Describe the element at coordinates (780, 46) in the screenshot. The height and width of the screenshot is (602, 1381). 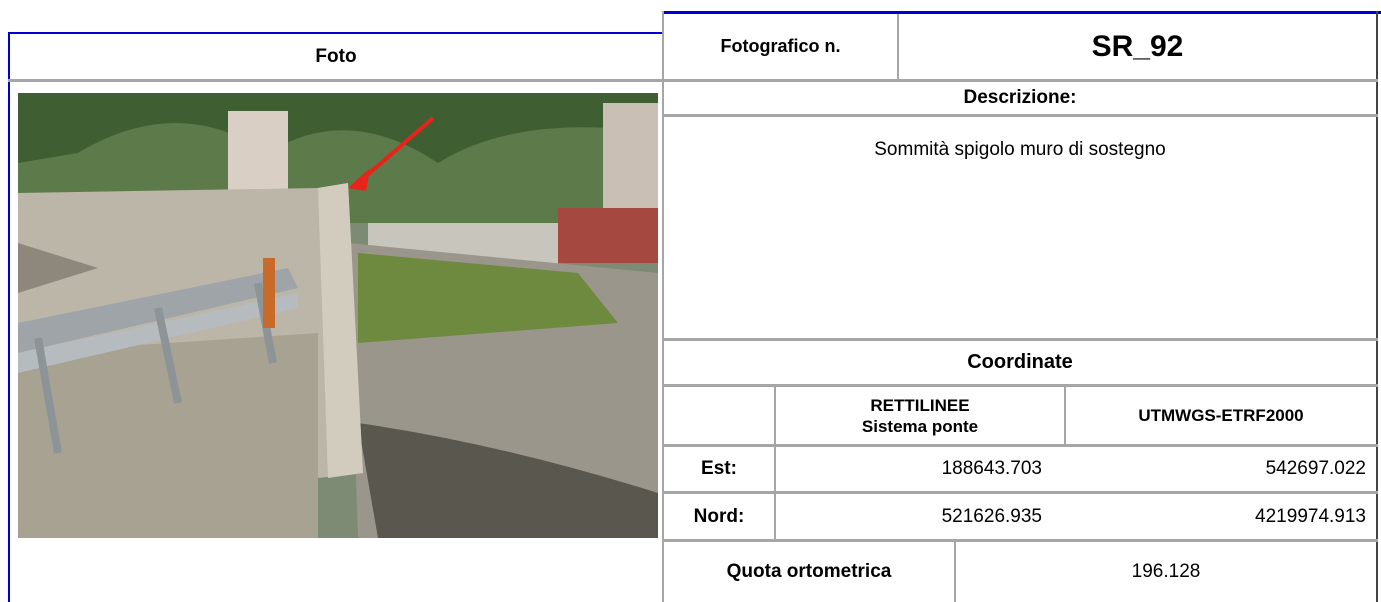
I see `photo-number-label: Fotografico n.` at that location.